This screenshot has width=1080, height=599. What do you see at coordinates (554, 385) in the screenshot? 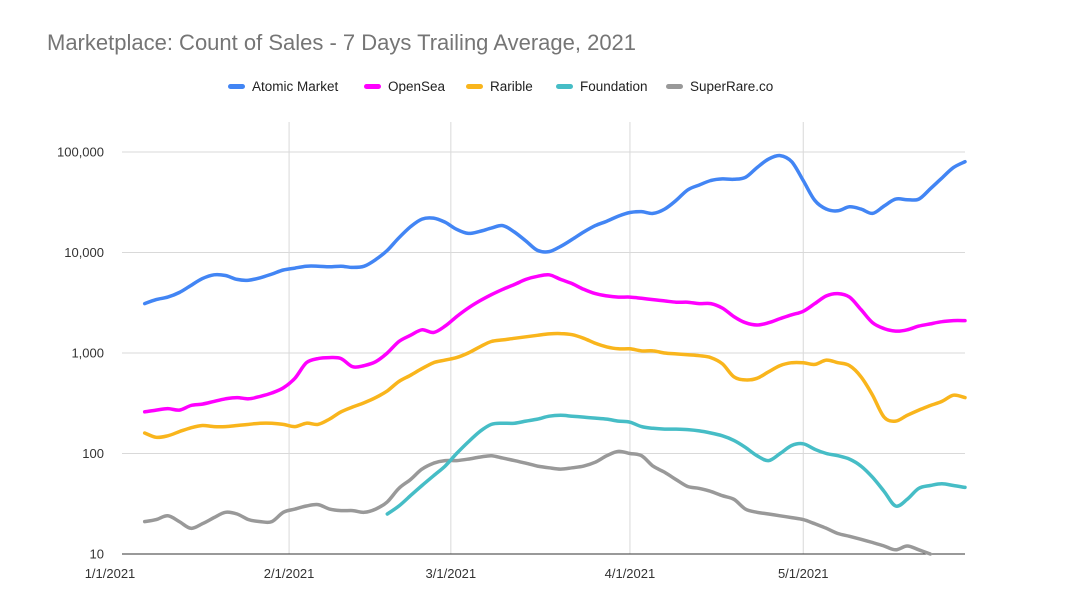
I see `series-line-rarible` at bounding box center [554, 385].